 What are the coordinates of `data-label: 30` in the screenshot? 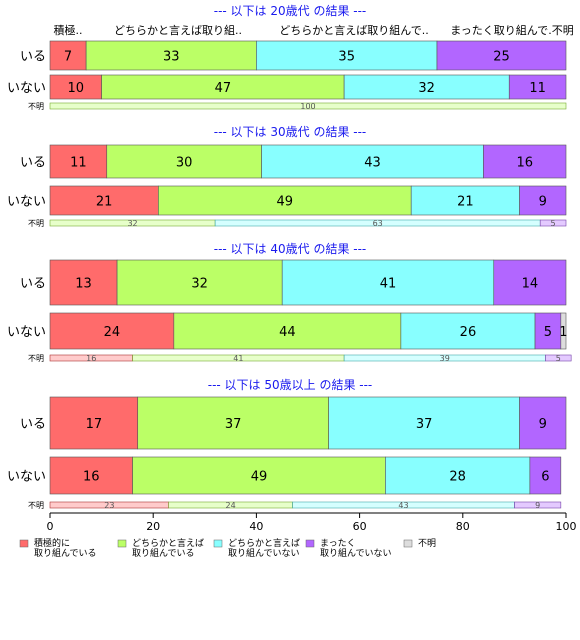 It's located at (184, 163).